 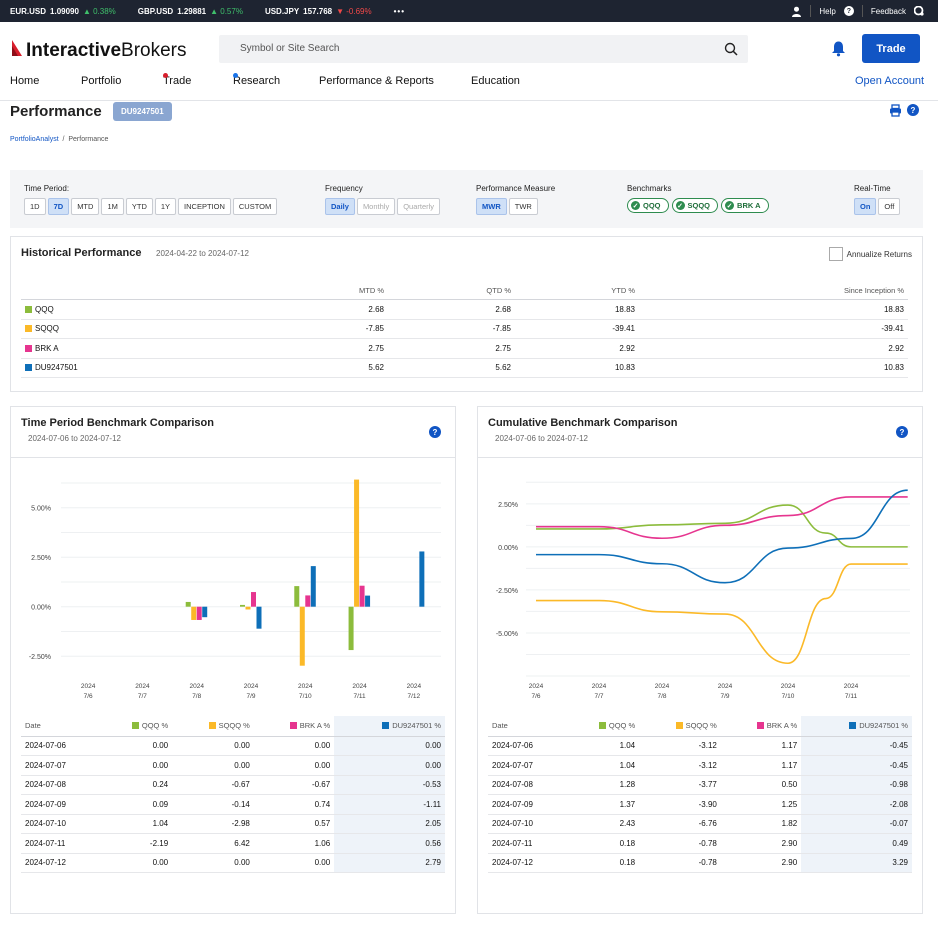 I want to click on column-header: QTD %, so click(x=451, y=291).